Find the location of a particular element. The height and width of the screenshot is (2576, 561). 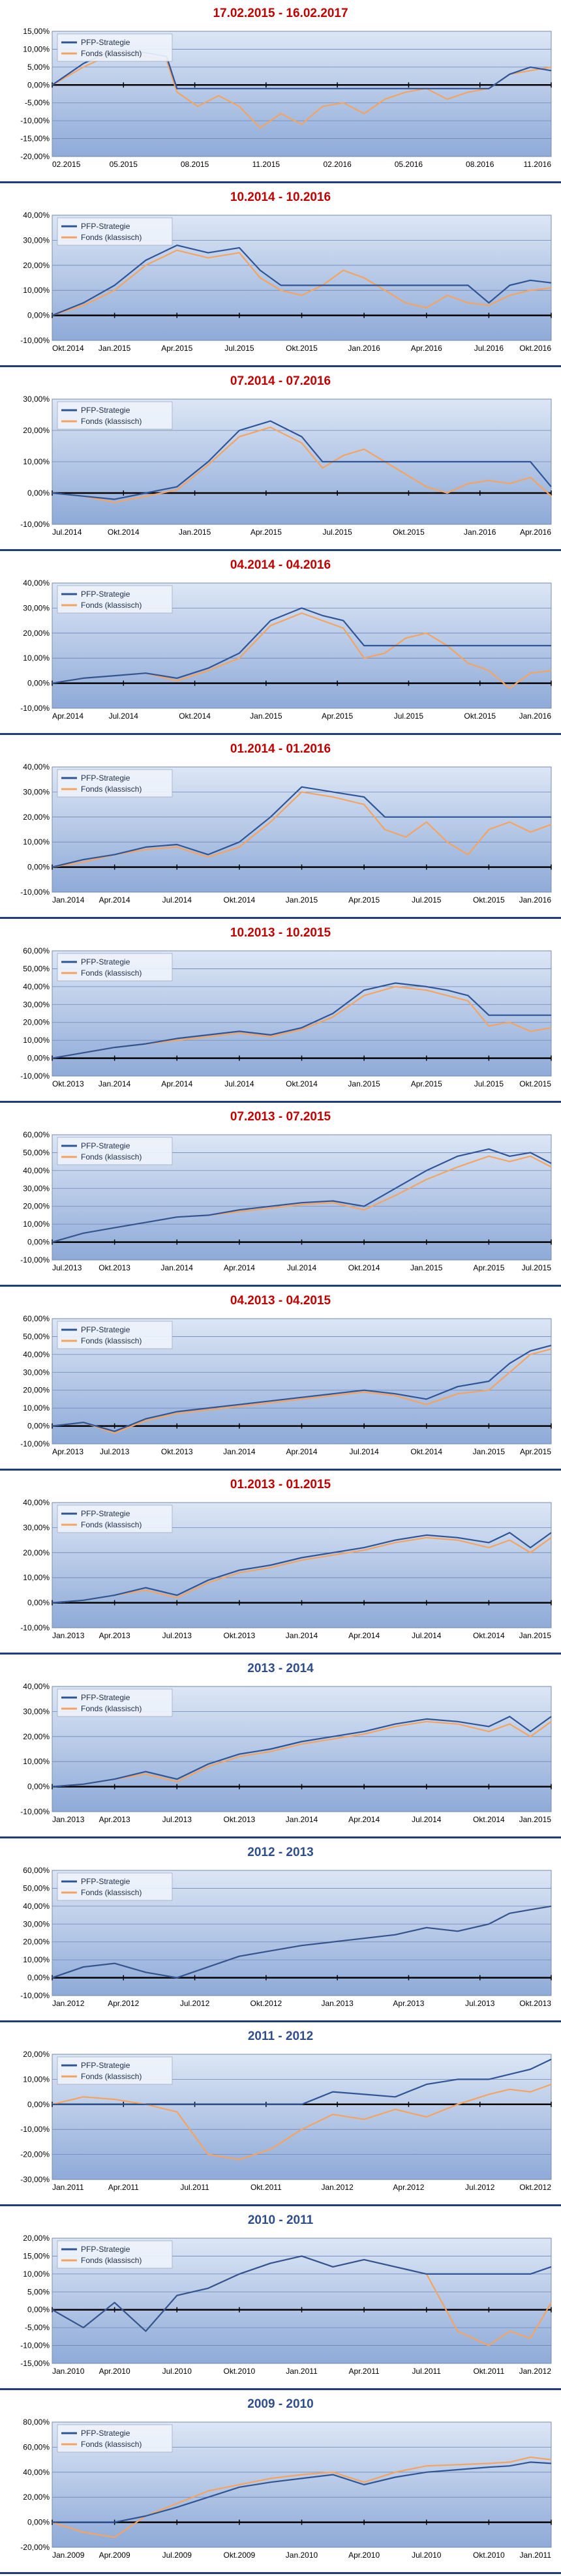

chart-title: 04.2013 - 04.2015 is located at coordinates (280, 1301).